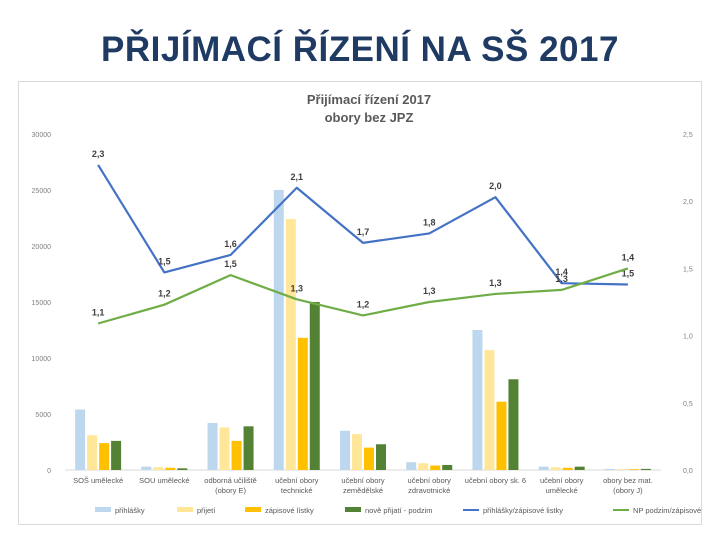 The height and width of the screenshot is (540, 720). What do you see at coordinates (360, 49) in the screenshot?
I see `slide-title: PŘIJÍMACÍ ŘÍZENÍ NA SŠ 2017` at bounding box center [360, 49].